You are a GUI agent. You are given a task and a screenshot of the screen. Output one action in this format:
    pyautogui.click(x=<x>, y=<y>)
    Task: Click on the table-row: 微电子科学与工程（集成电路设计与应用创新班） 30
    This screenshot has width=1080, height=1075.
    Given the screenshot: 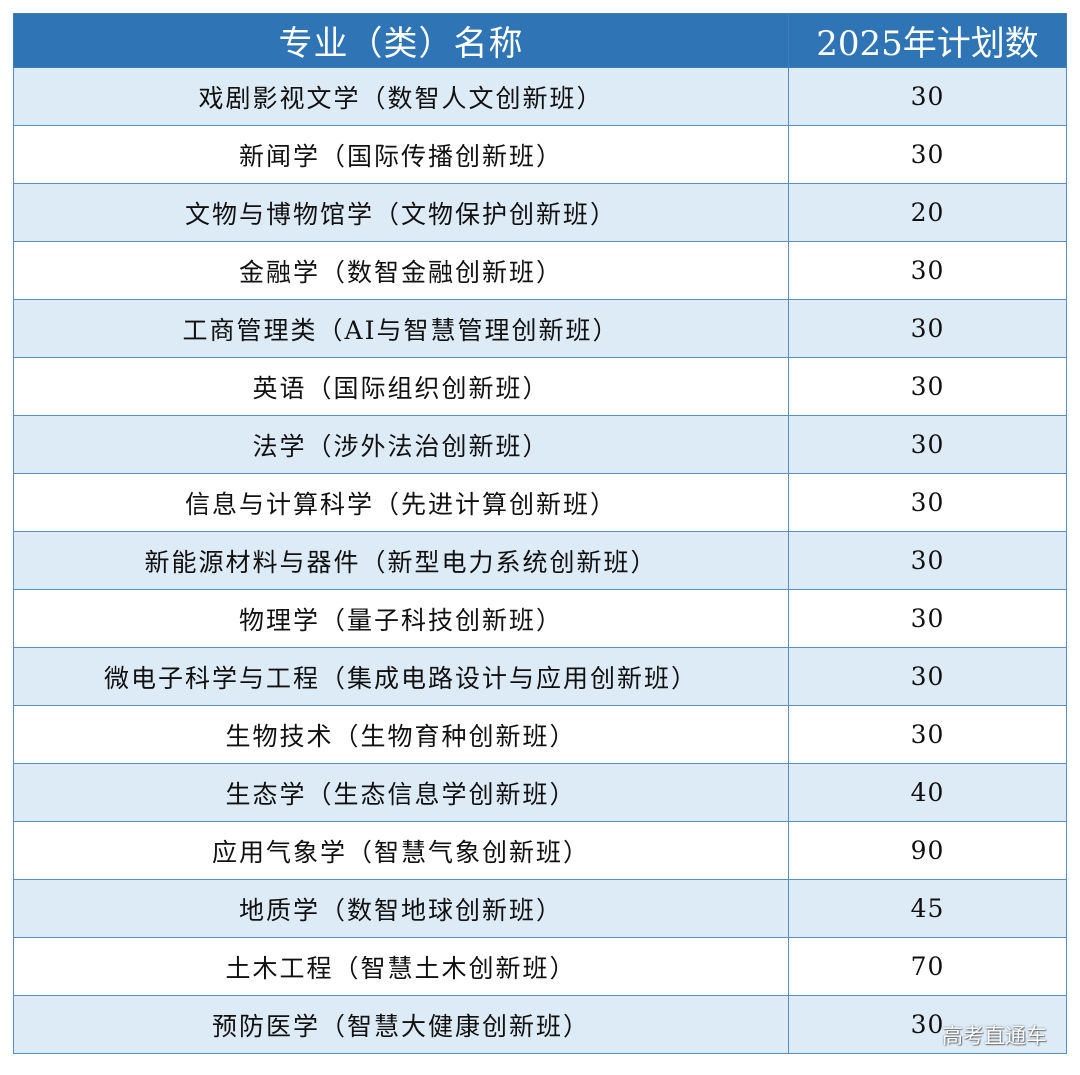 What is the action you would take?
    pyautogui.click(x=540, y=676)
    